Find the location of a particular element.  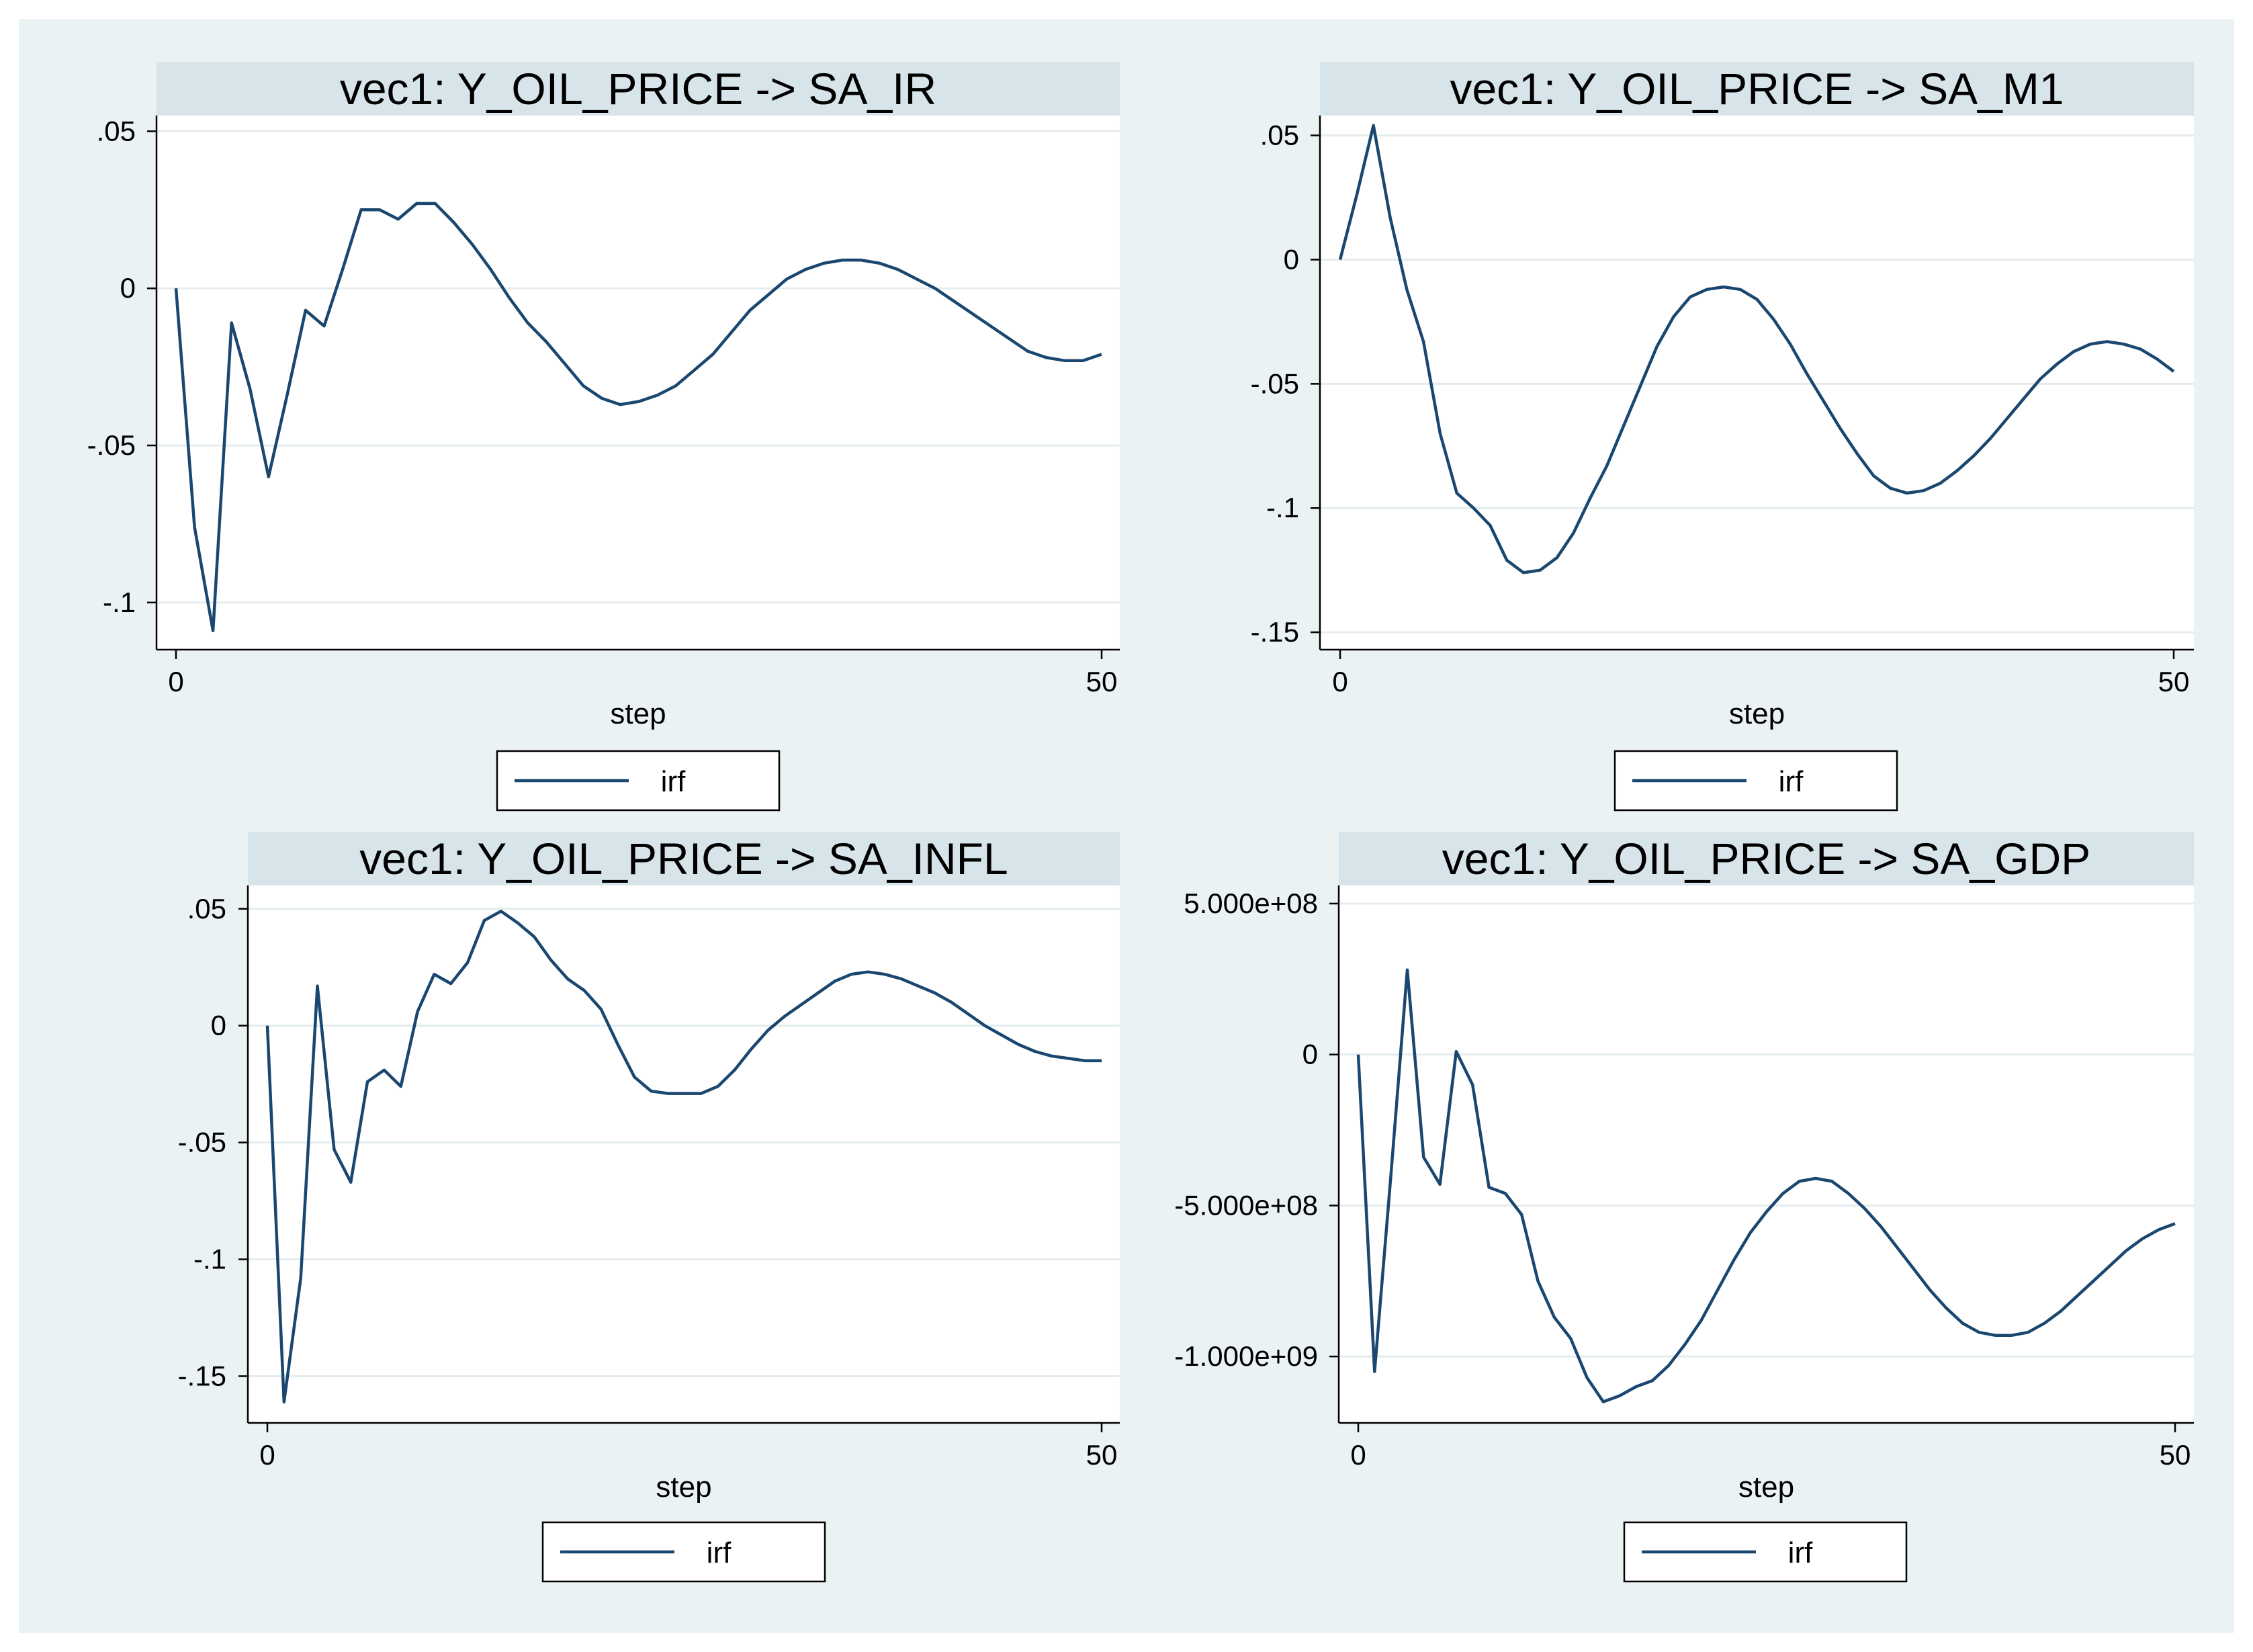

chart-title: vec1: Y_OIL_PRICE -> SA_GDP is located at coordinates (1766, 858).